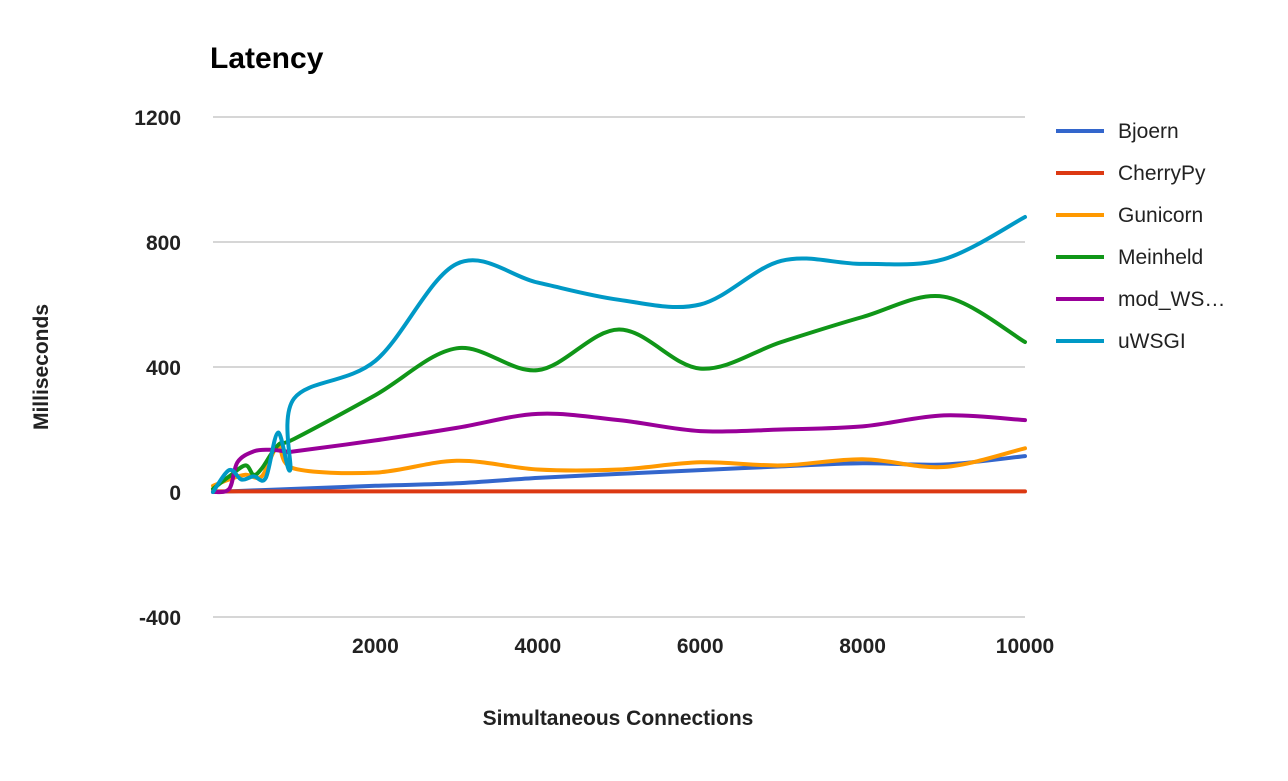  I want to click on y-axis-title: Milliseconds, so click(41, 367).